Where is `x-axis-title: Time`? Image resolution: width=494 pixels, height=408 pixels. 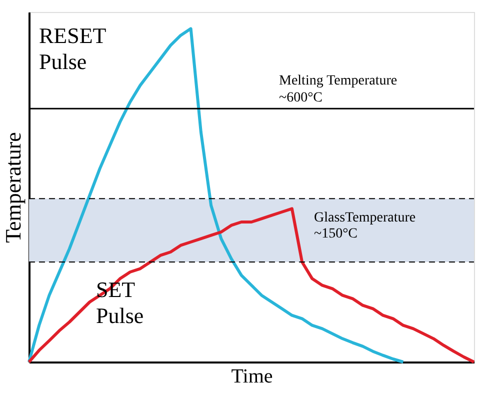 x-axis-title: Time is located at coordinates (252, 377).